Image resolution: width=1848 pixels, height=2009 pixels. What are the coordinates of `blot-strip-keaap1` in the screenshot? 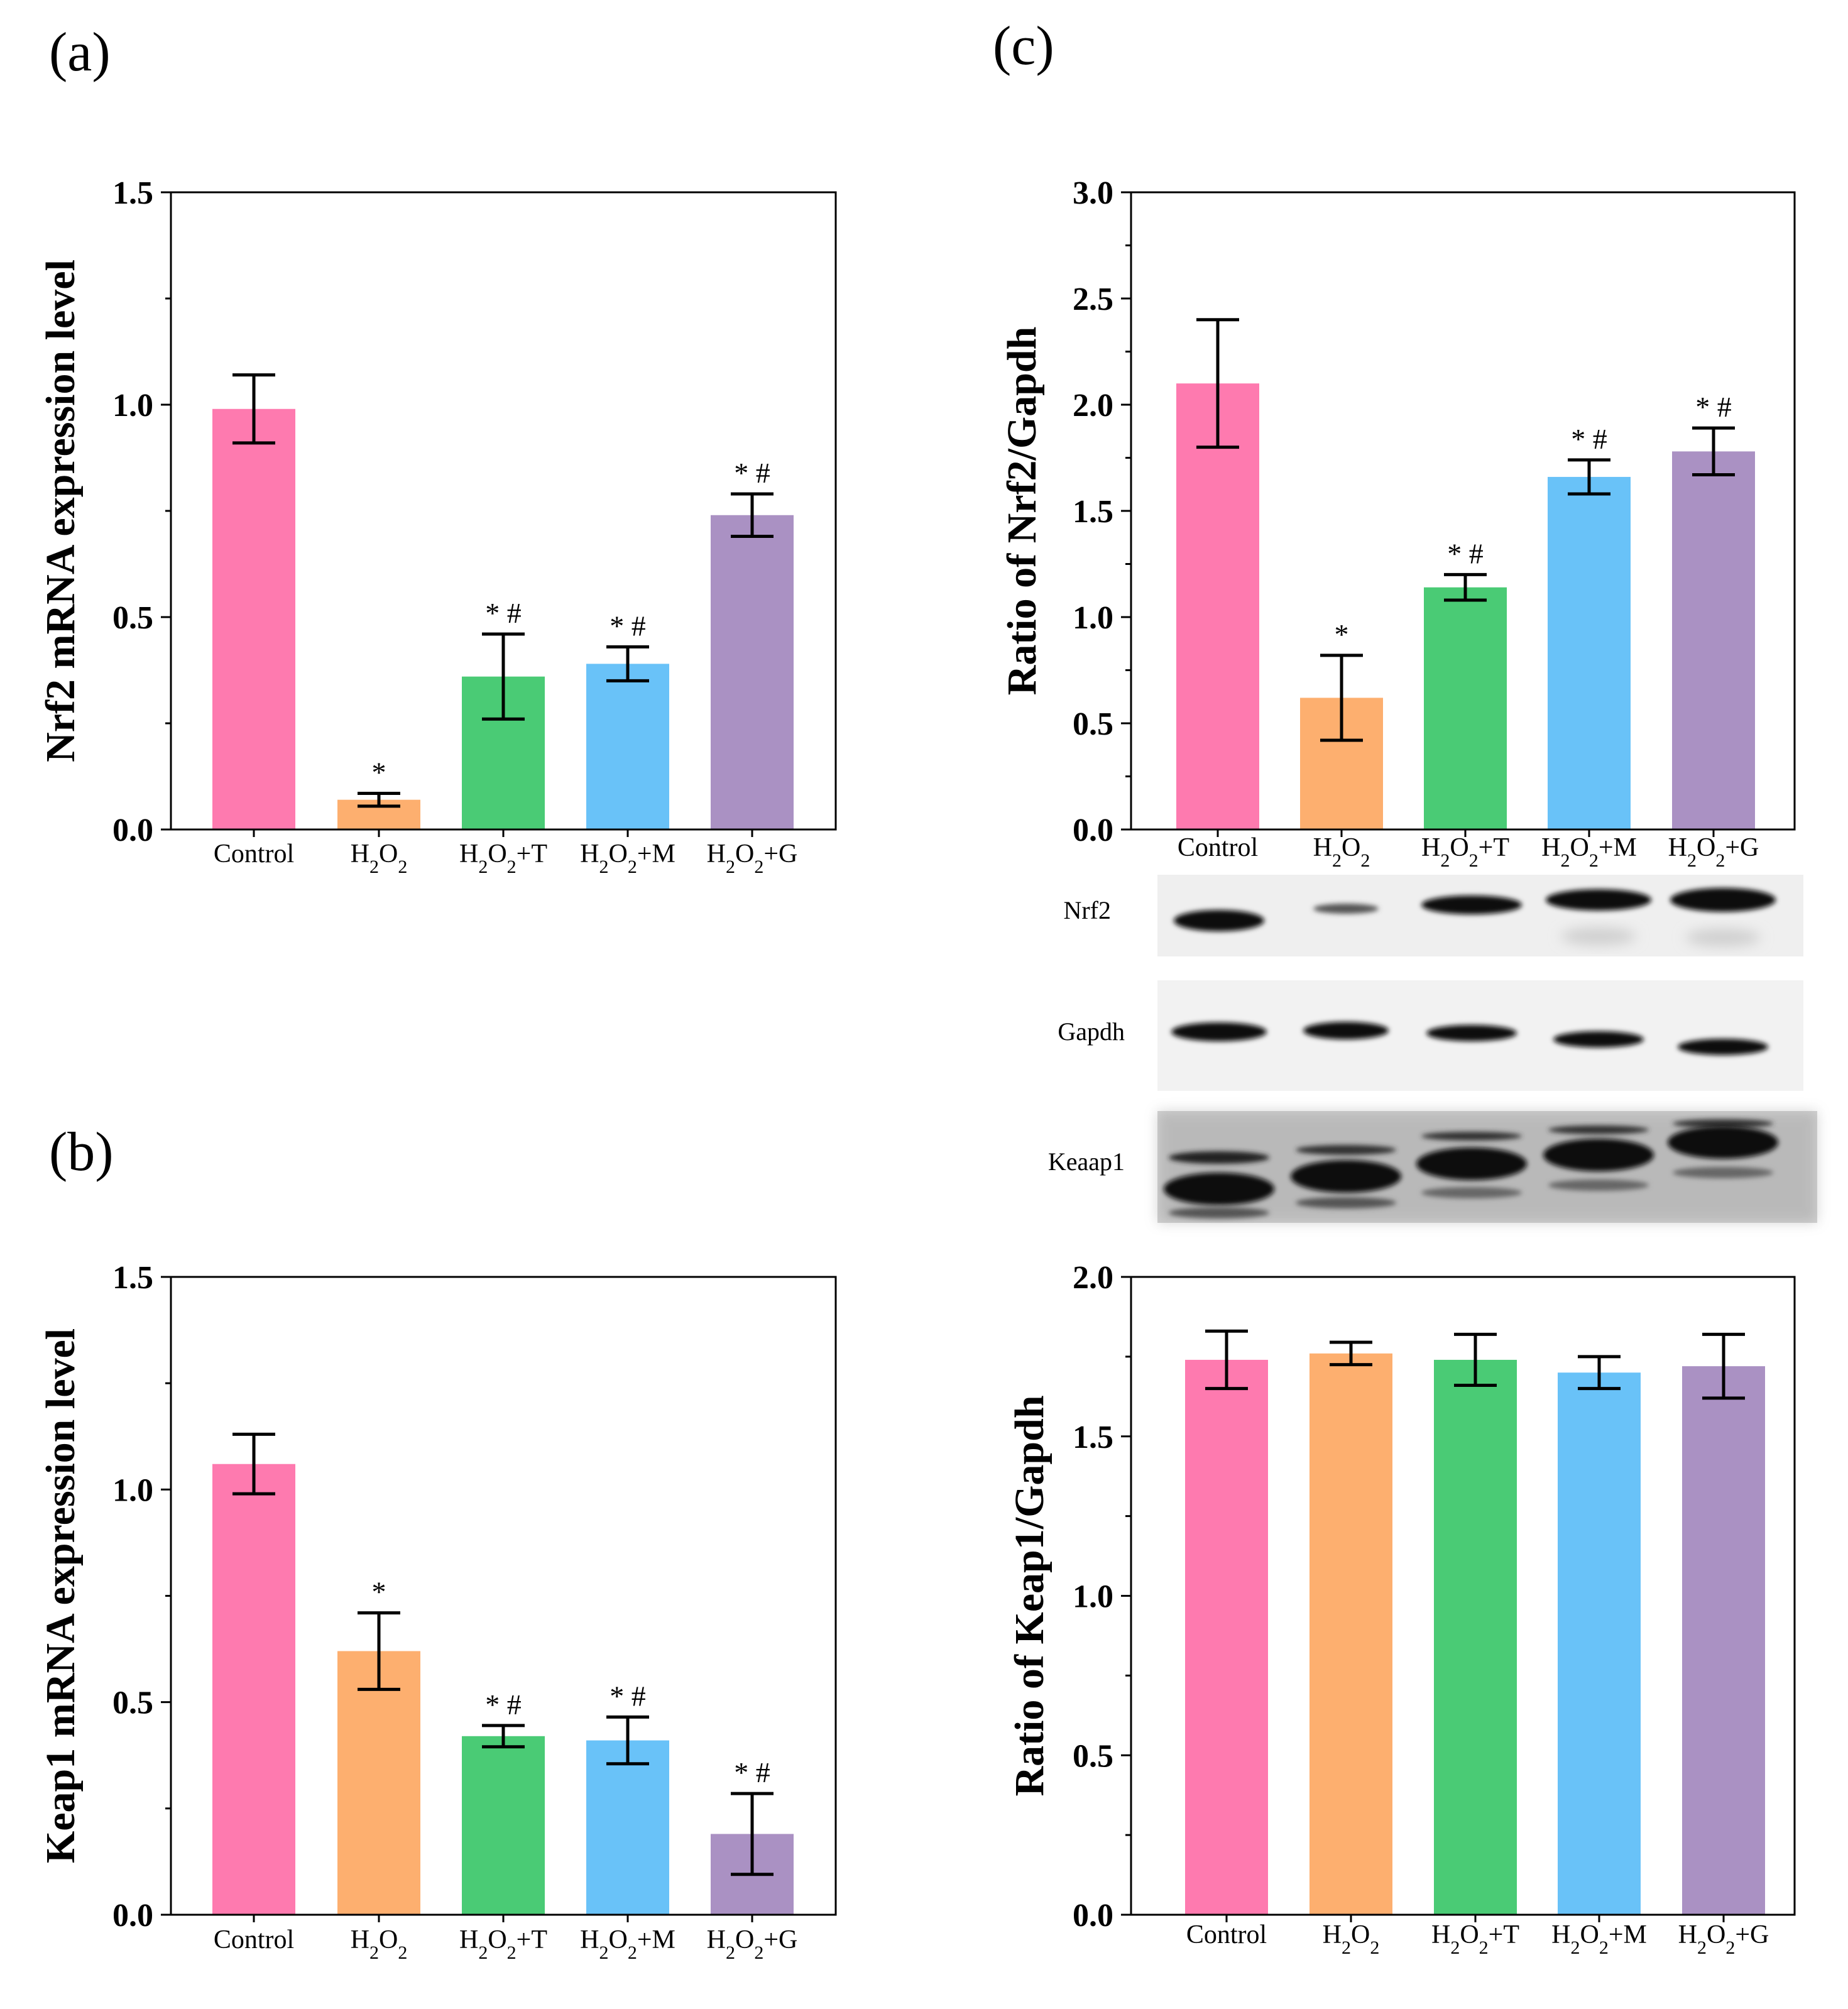 It's located at (1487, 1167).